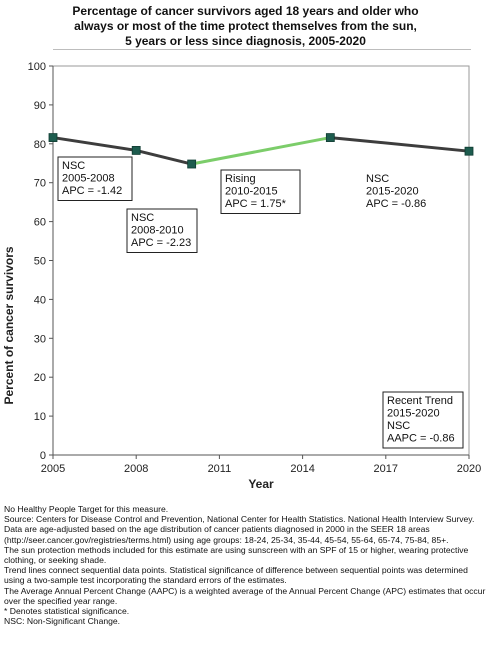 The image size is (491, 646). What do you see at coordinates (40, 417) in the screenshot?
I see `y-tick-label: 10` at bounding box center [40, 417].